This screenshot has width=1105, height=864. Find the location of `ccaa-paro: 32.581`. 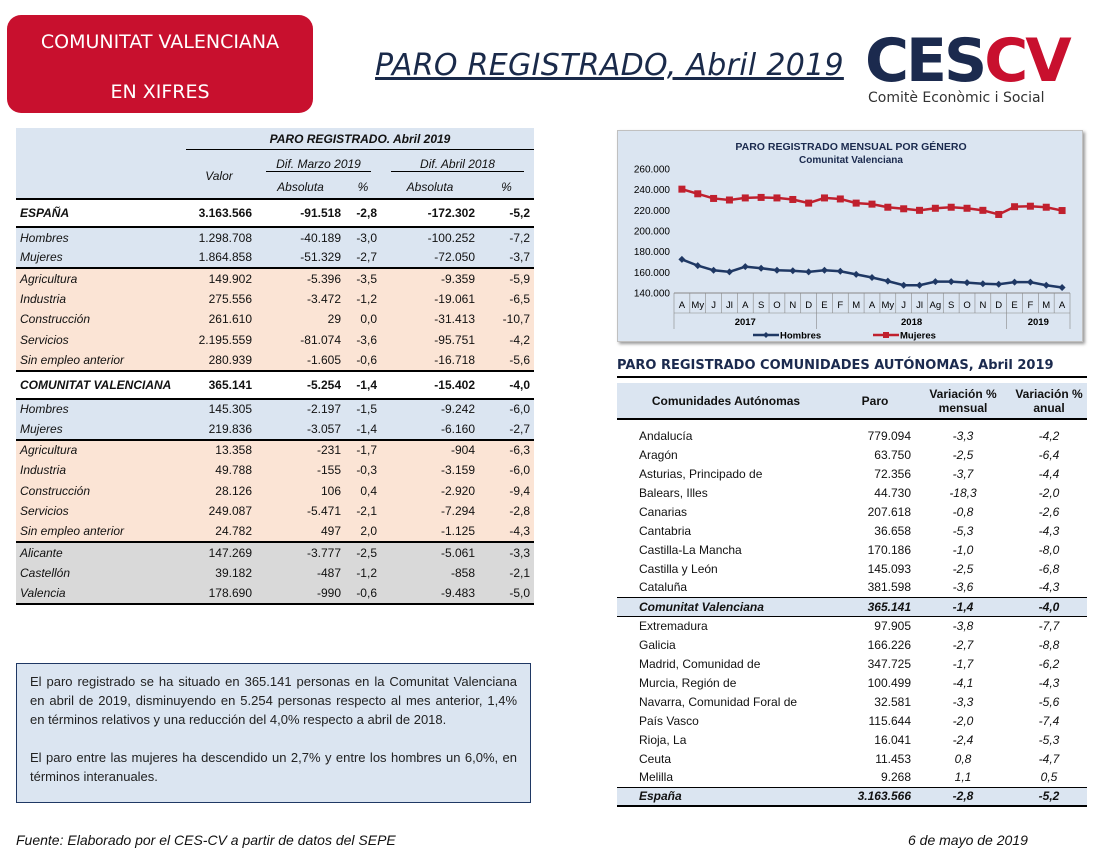

ccaa-paro: 32.581 is located at coordinates (892, 701).